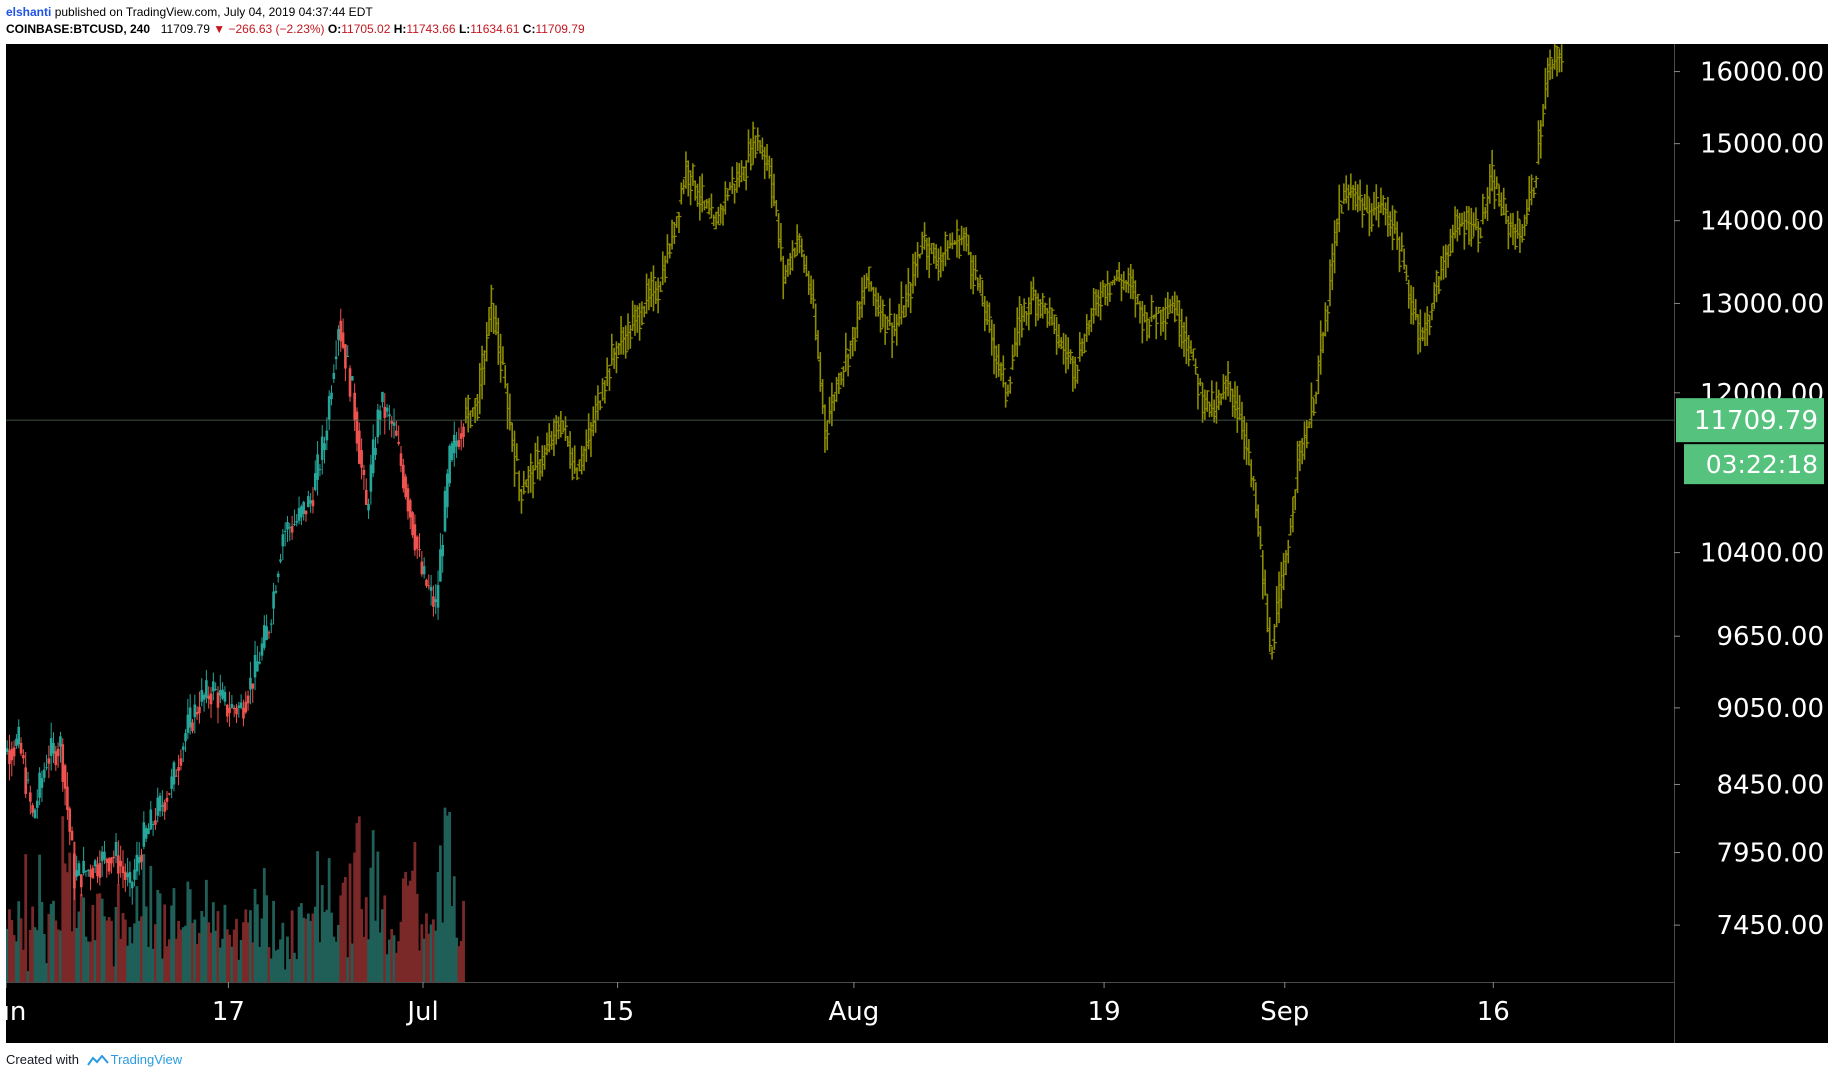 This screenshot has height=1077, width=1828. What do you see at coordinates (1762, 73) in the screenshot?
I see `y-tick-label: 16000.00` at bounding box center [1762, 73].